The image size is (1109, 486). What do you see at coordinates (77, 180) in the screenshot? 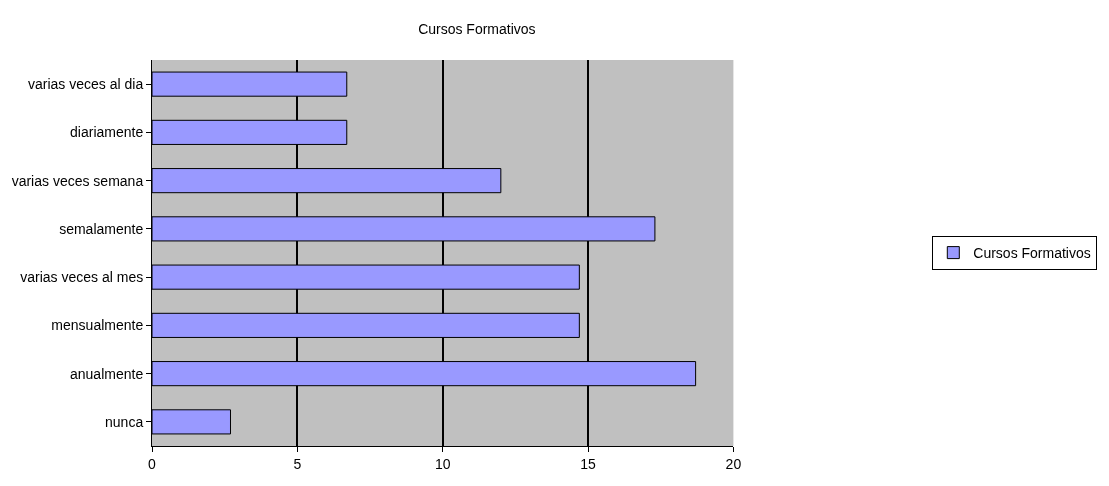
I see `y-tick-label: varias veces semana` at bounding box center [77, 180].